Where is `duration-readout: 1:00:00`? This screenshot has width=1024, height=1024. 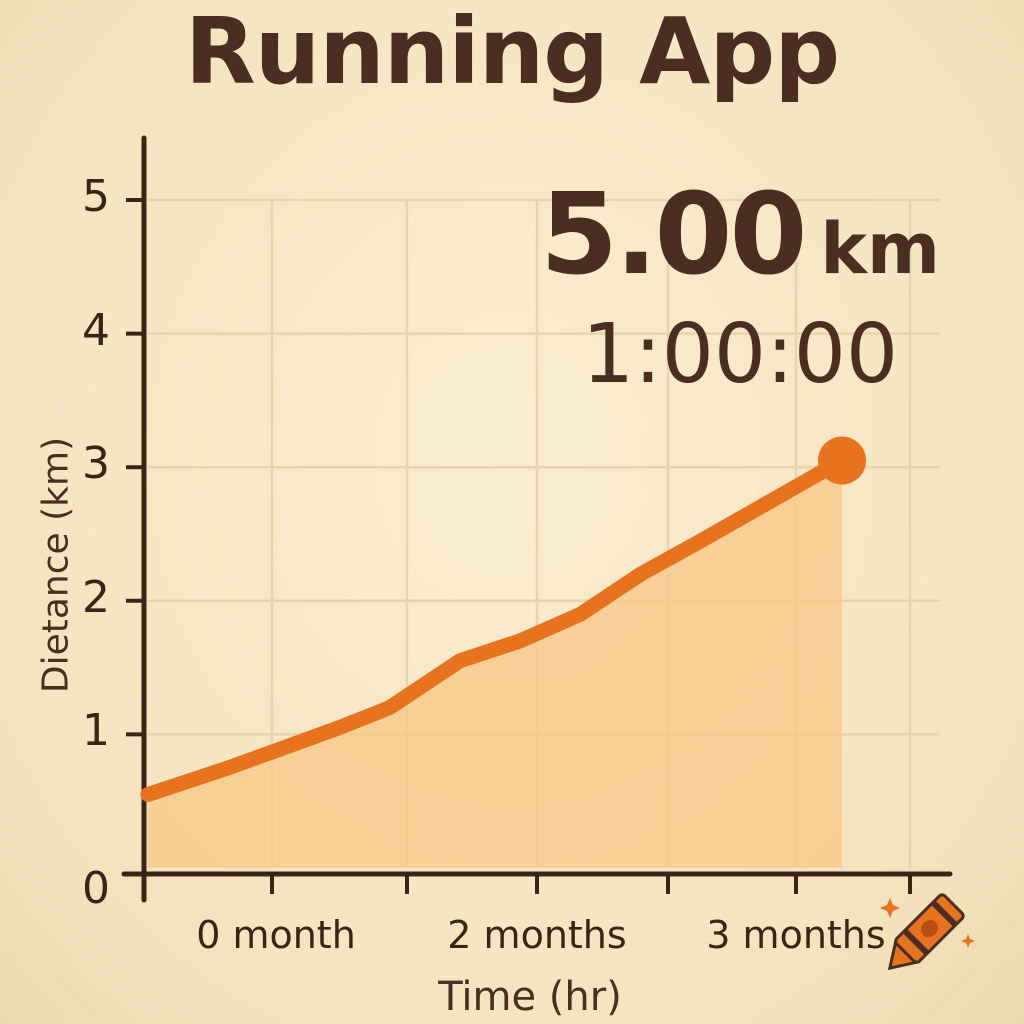
duration-readout: 1:00:00 is located at coordinates (740, 354).